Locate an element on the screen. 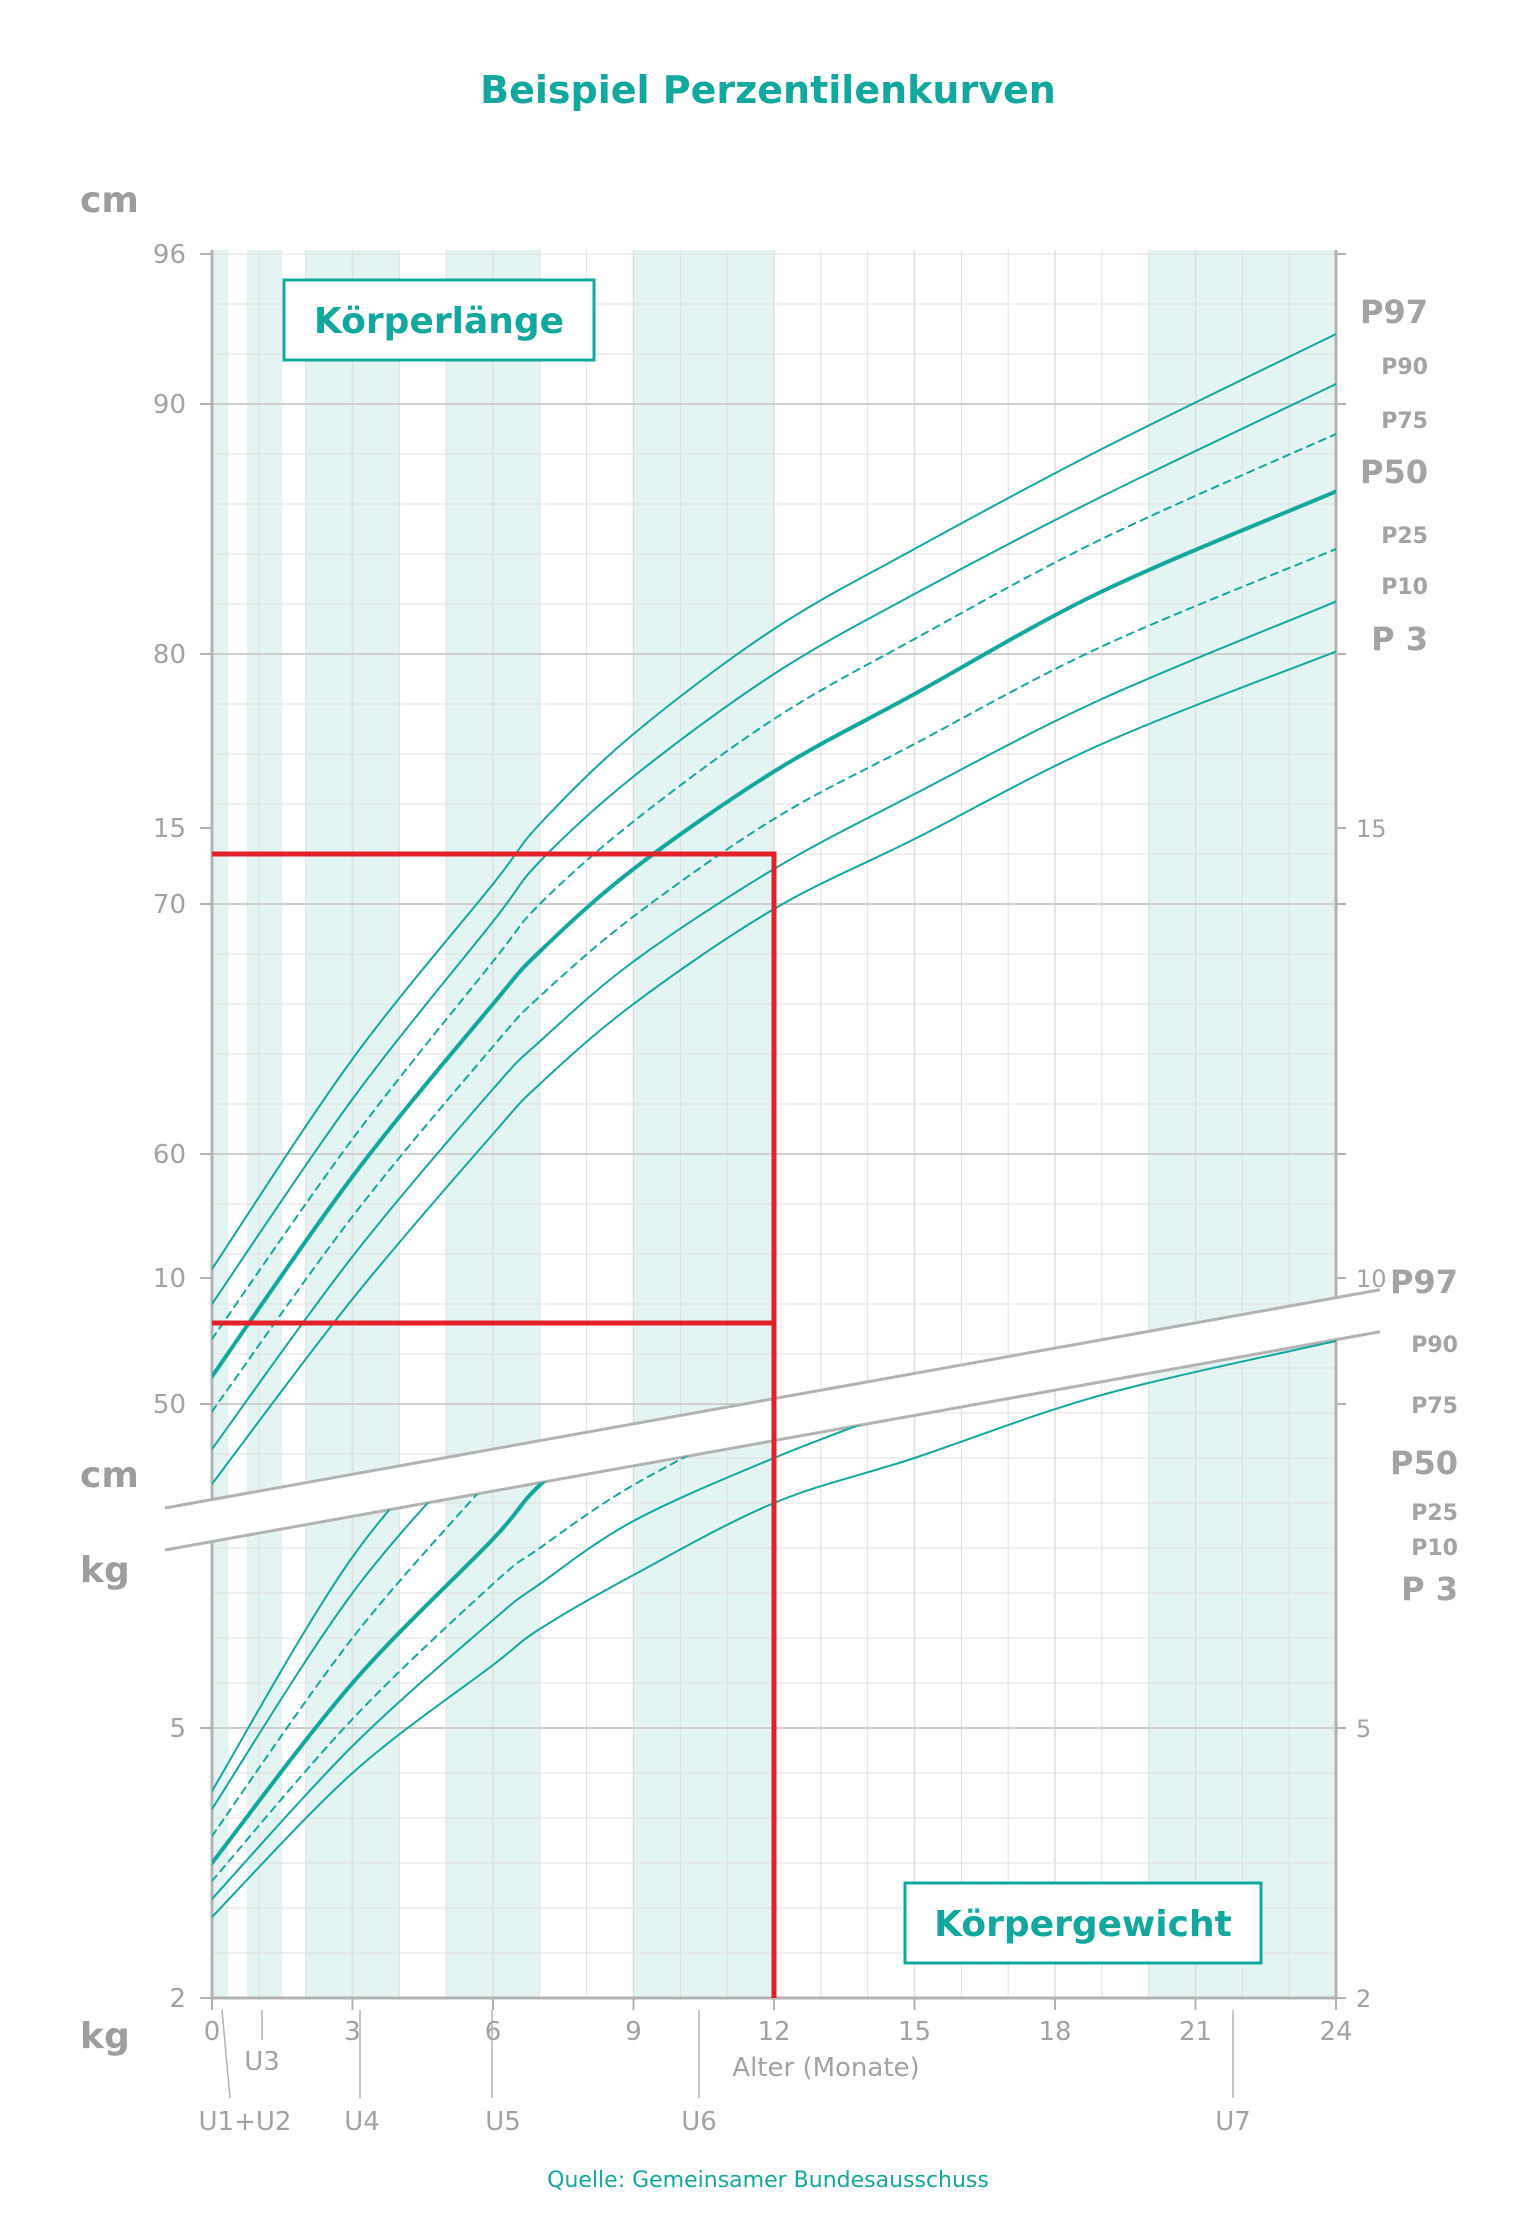 This screenshot has height=2230, width=1536. y-tick-label: 15 is located at coordinates (169, 829).